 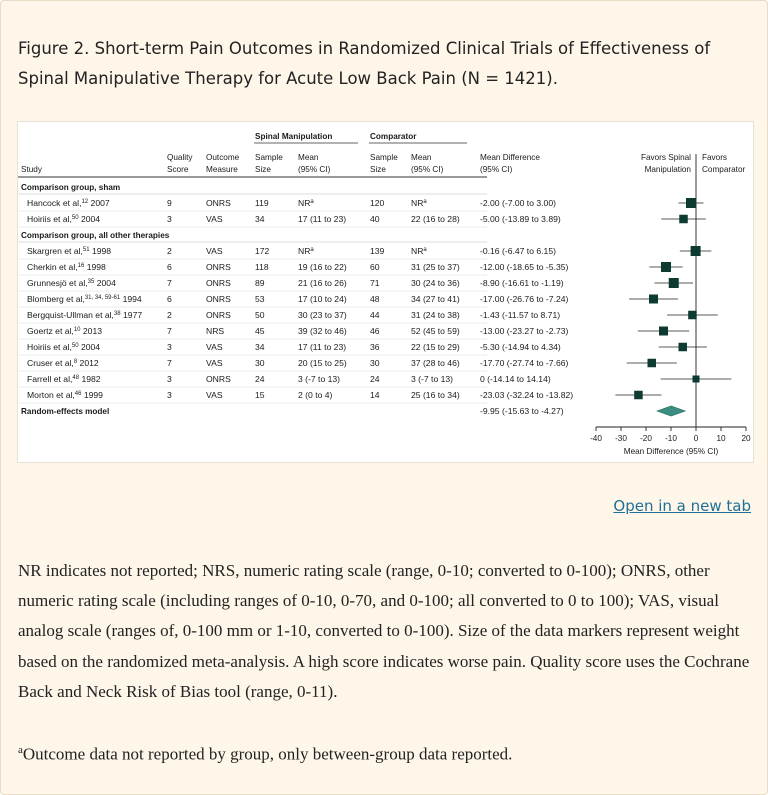 I want to click on co-sample-size: 120, so click(x=377, y=203).